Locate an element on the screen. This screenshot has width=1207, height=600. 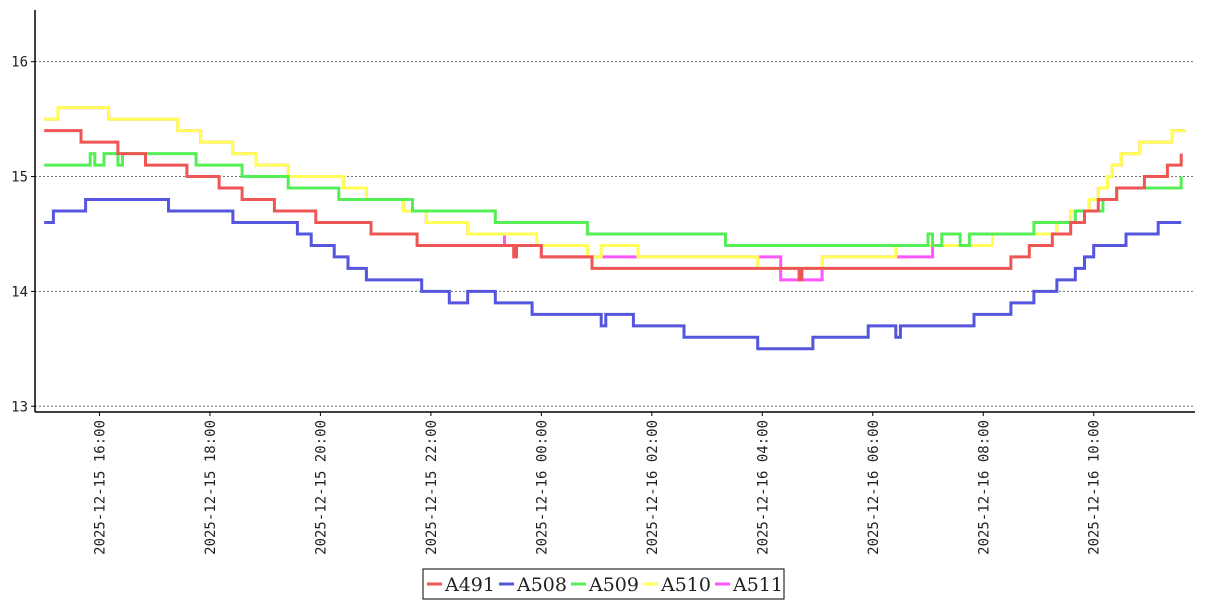
legend-items: A491 A508 A509 A510 A511 is located at coordinates (605, 585).